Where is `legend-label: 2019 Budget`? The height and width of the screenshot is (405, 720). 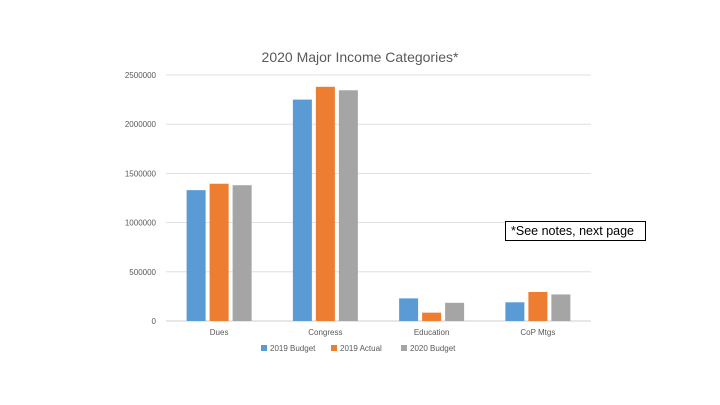 legend-label: 2019 Budget is located at coordinates (293, 348).